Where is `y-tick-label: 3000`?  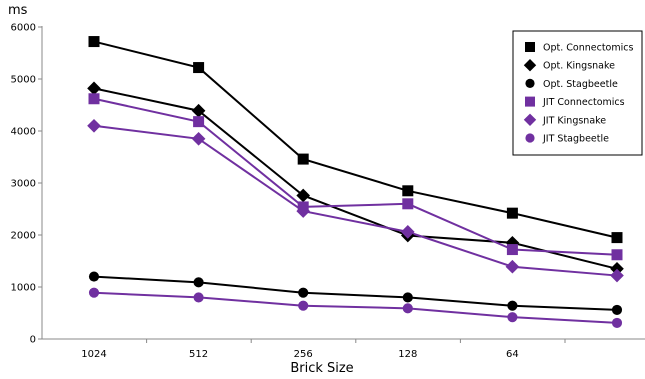 y-tick-label: 3000 is located at coordinates (23, 184).